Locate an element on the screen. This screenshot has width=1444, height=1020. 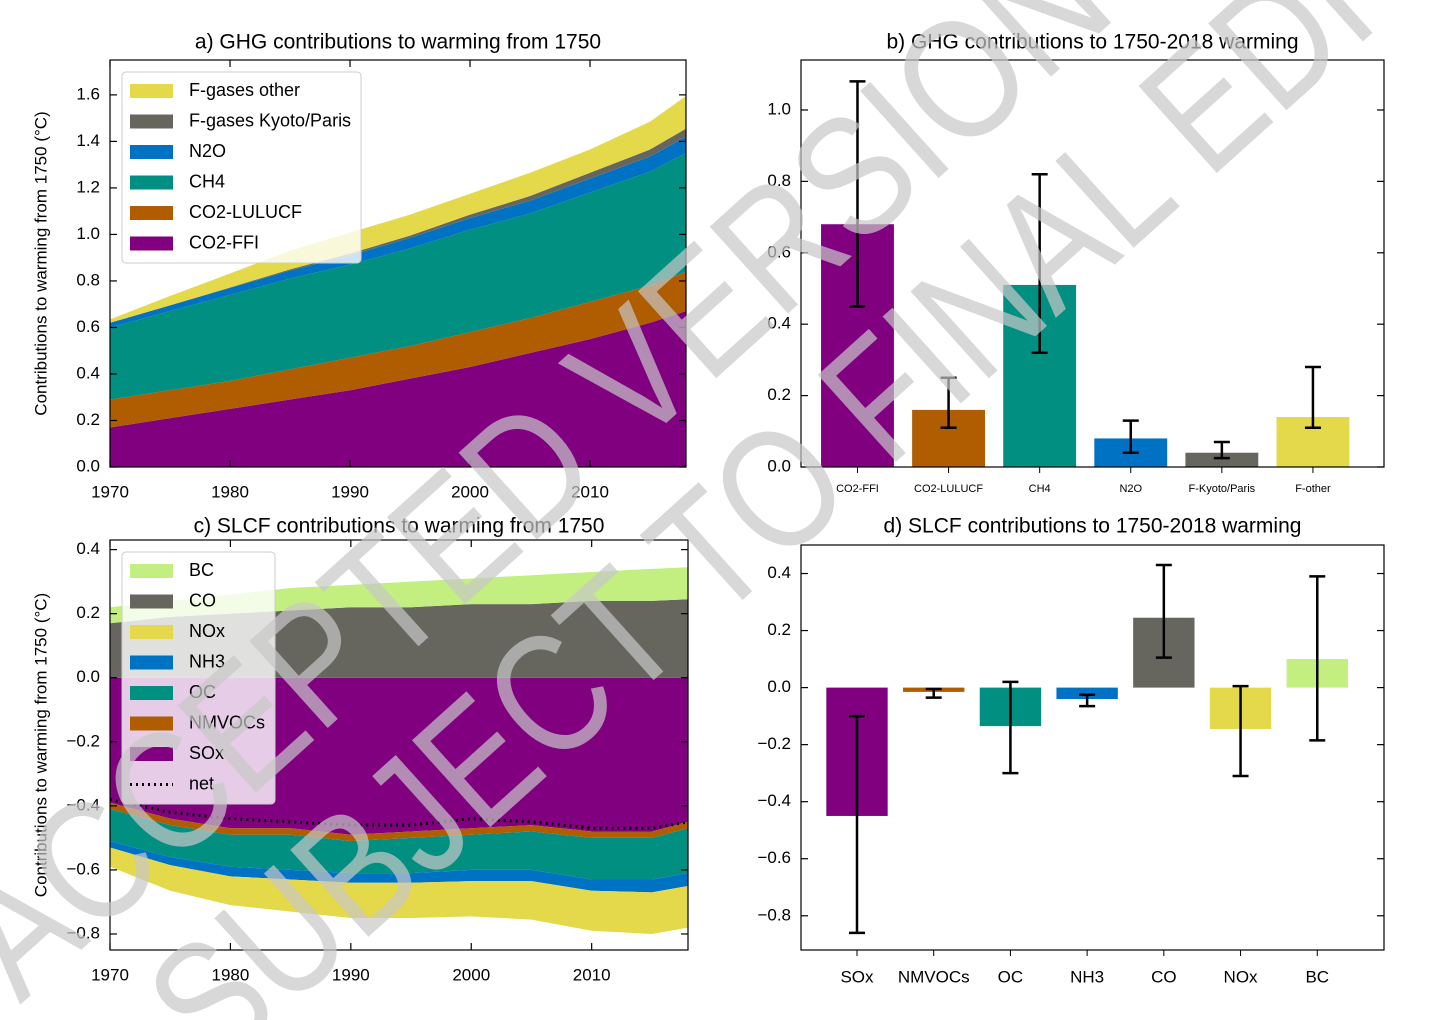
x-tick-label: CO is located at coordinates (1164, 976).